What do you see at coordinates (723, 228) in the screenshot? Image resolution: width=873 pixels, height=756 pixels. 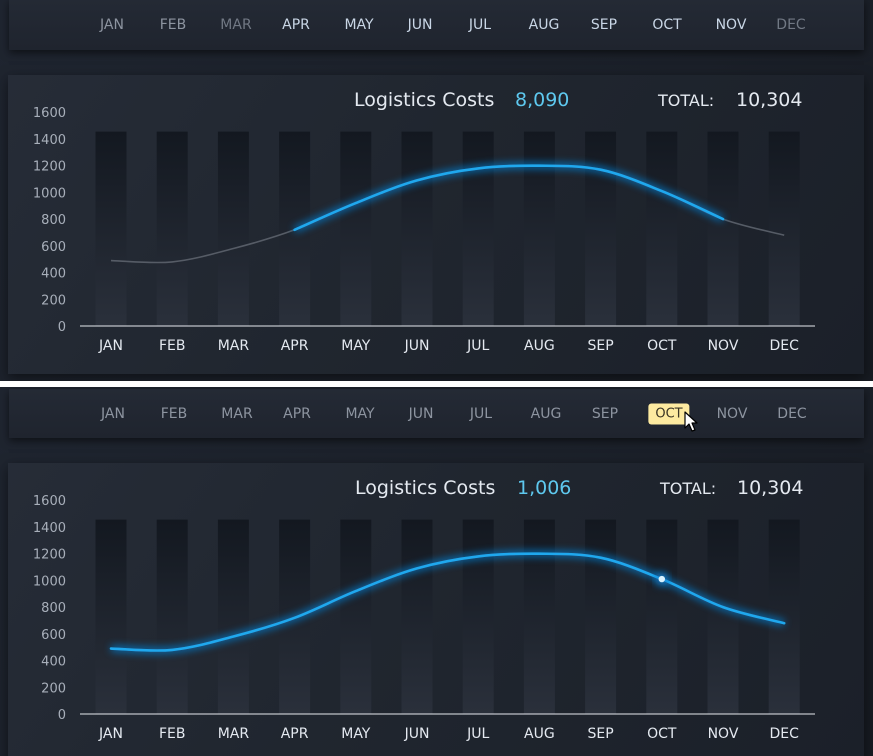 I see `column-nov` at bounding box center [723, 228].